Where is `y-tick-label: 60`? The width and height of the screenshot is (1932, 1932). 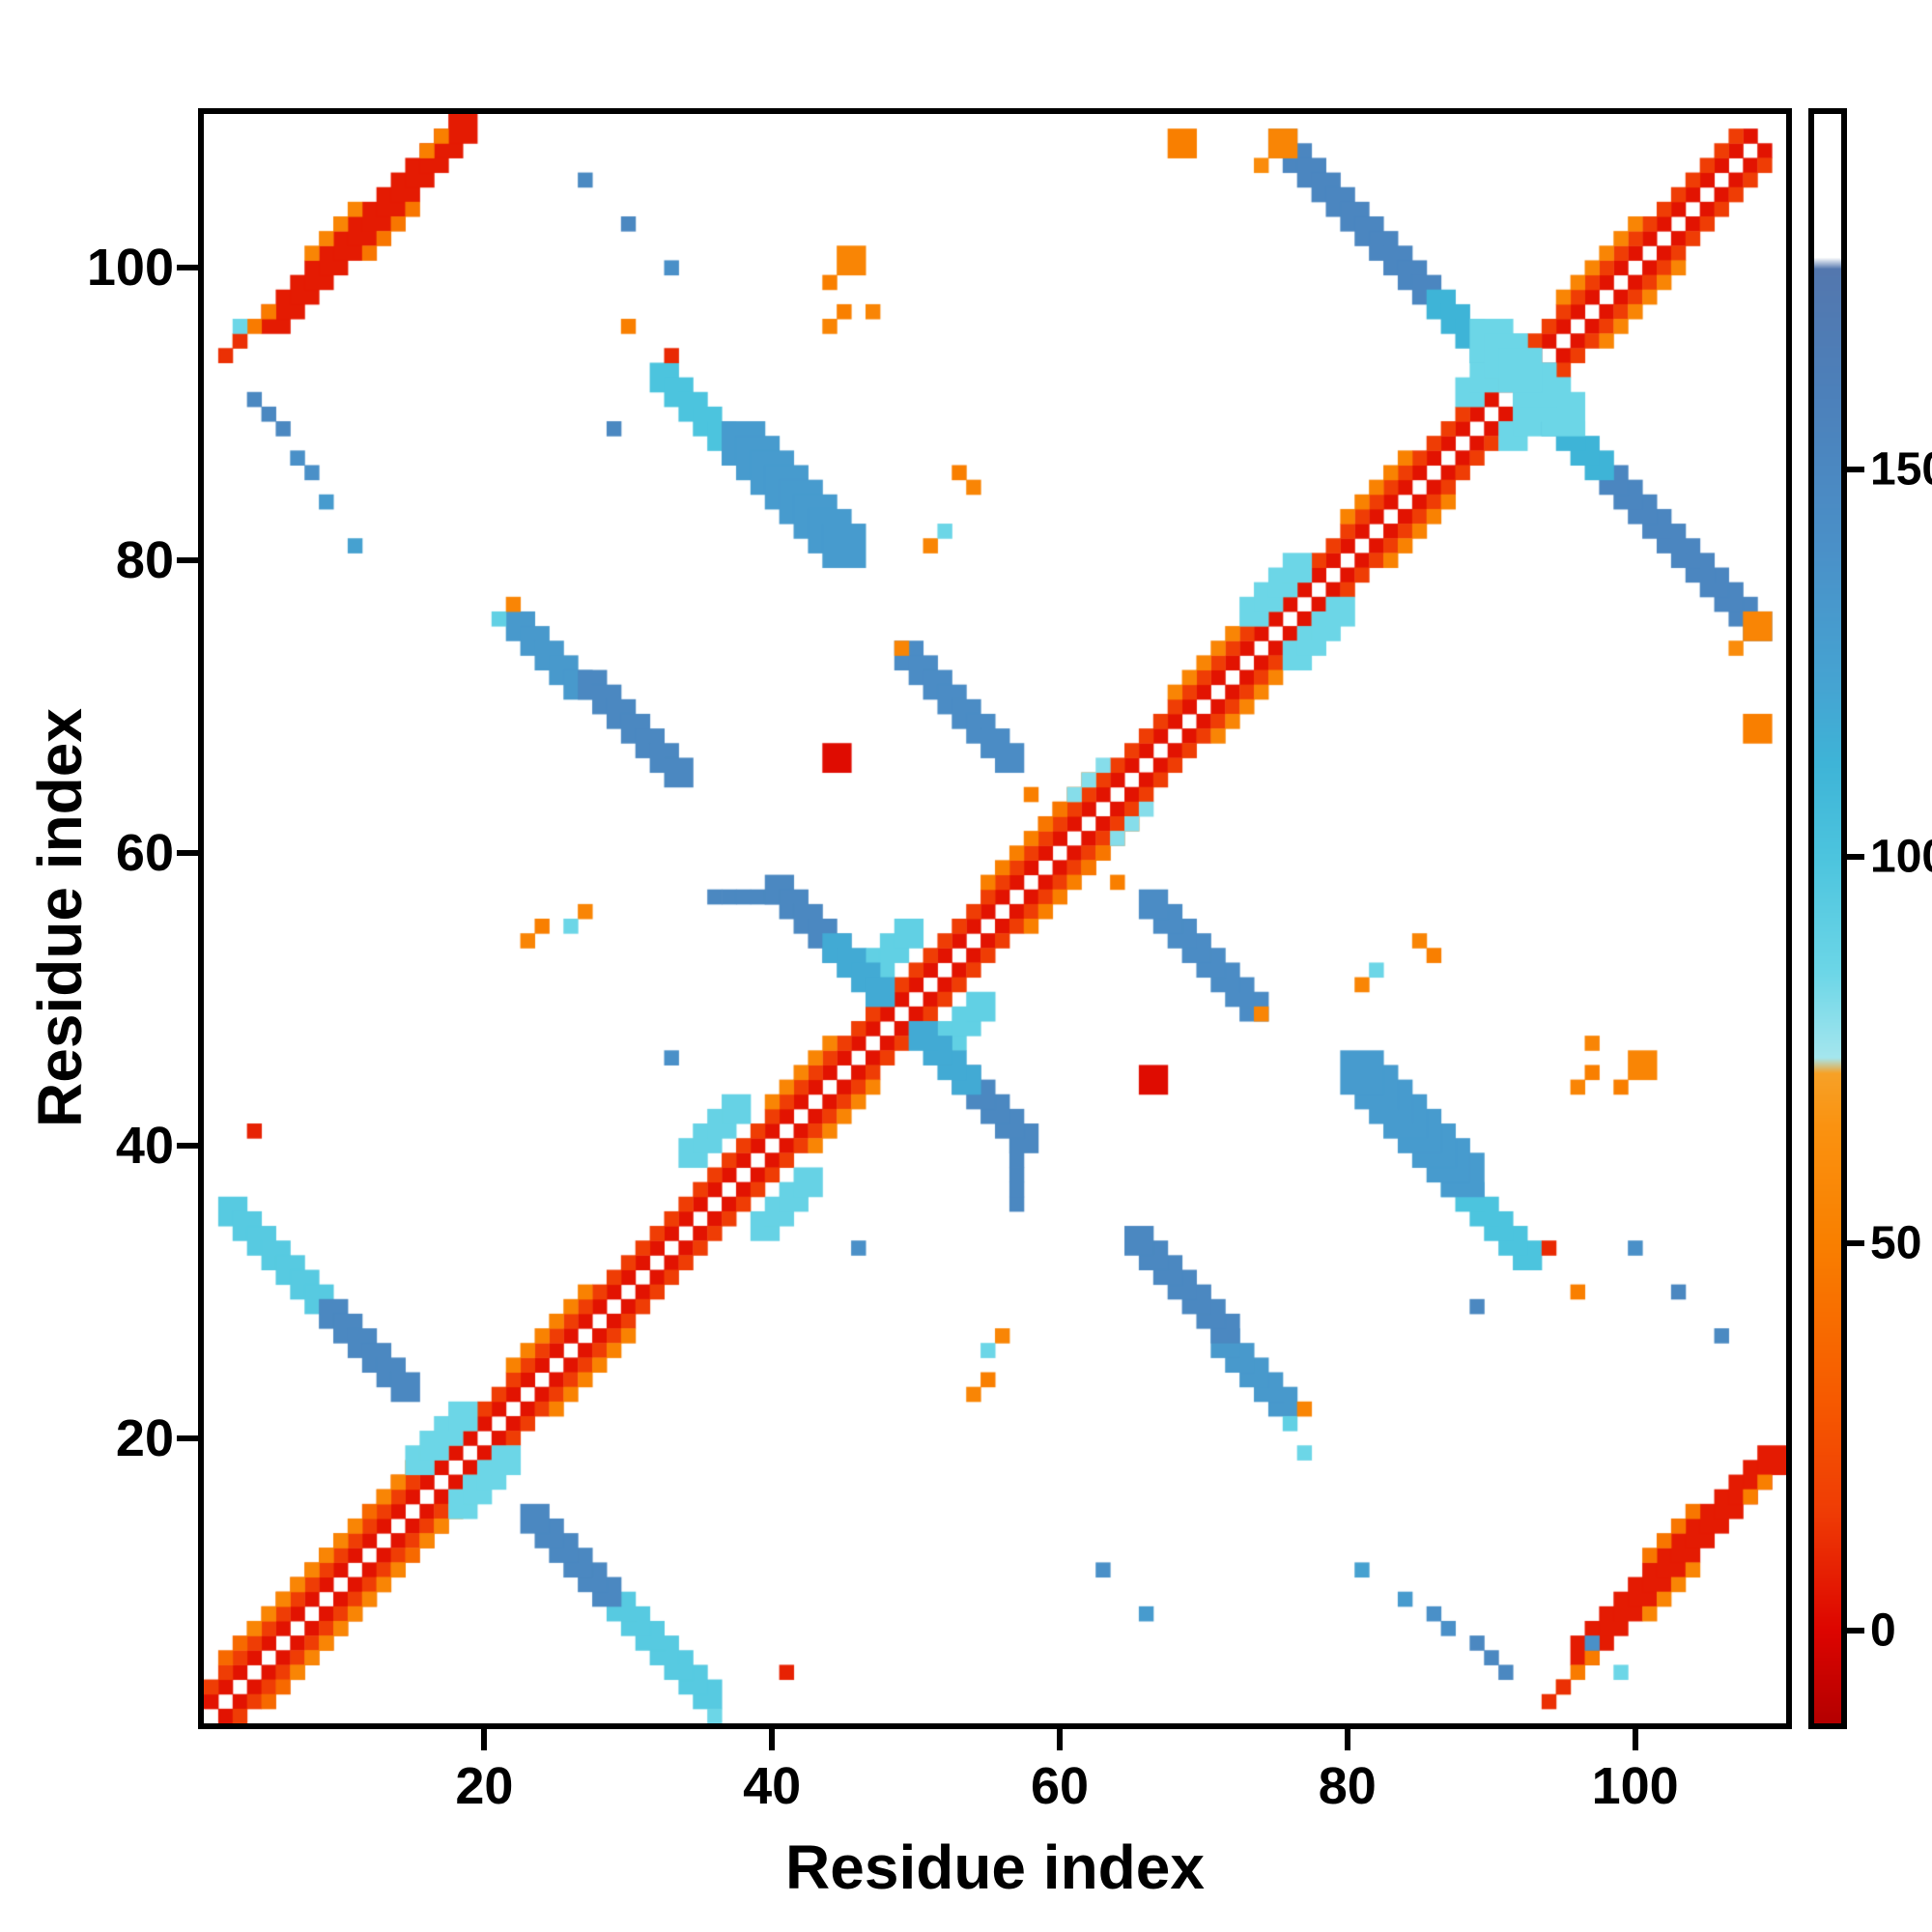 y-tick-label: 60 is located at coordinates (144, 852).